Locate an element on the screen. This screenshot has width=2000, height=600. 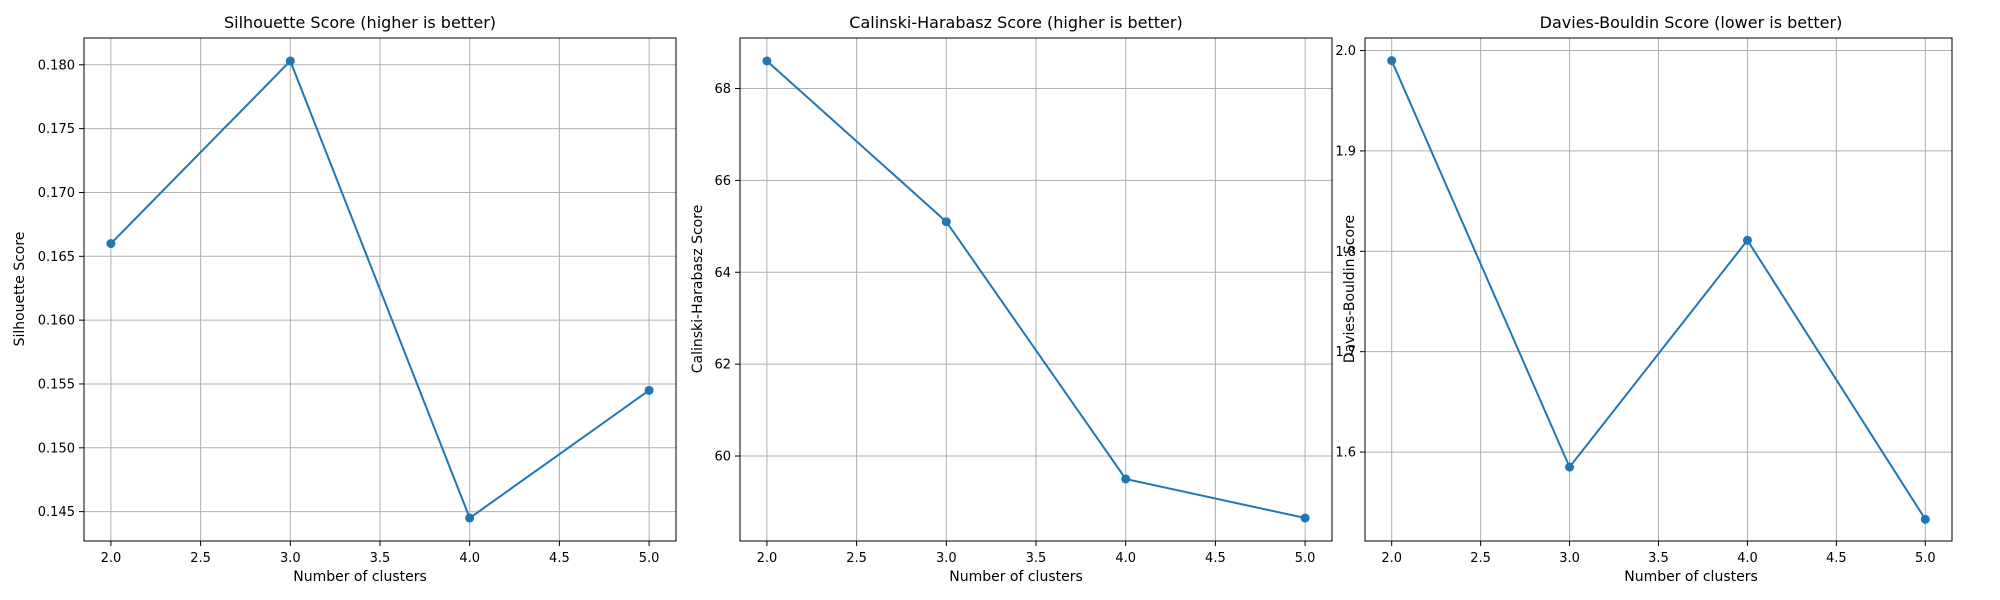
y-axis-label: Calinski-Harabasz Score is located at coordinates (698, 289).